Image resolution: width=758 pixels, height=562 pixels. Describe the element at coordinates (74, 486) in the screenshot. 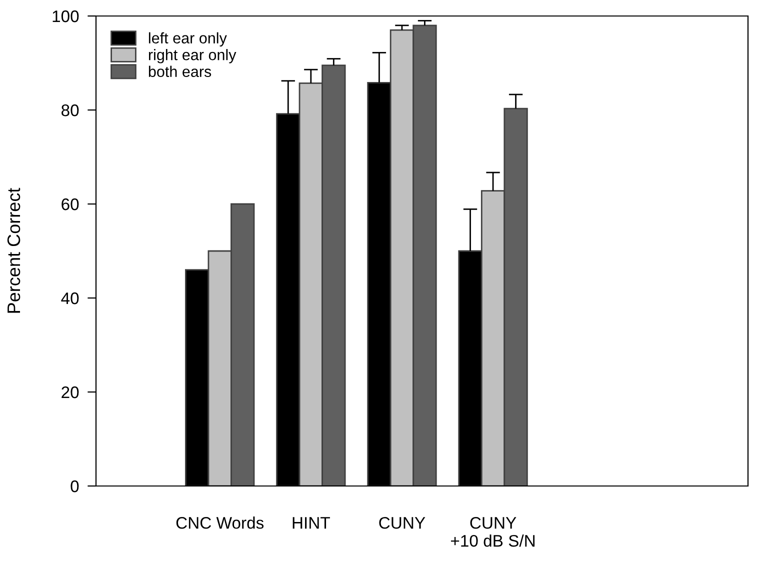

I see `y-tick-label: 0` at that location.